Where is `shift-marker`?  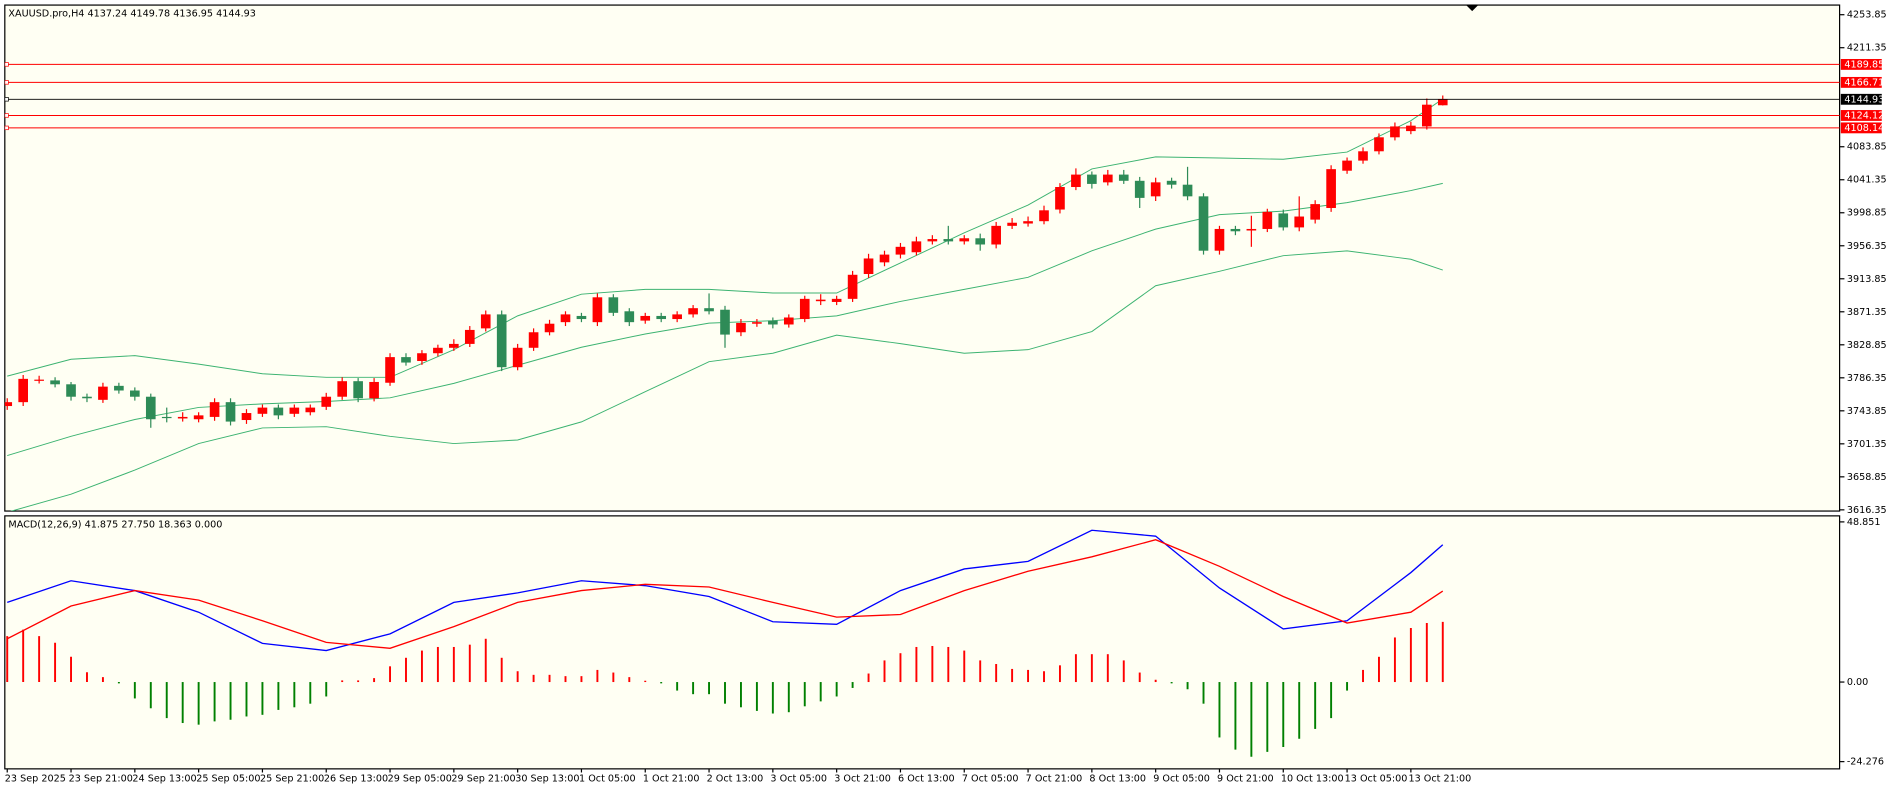
shift-marker is located at coordinates (1472, 8).